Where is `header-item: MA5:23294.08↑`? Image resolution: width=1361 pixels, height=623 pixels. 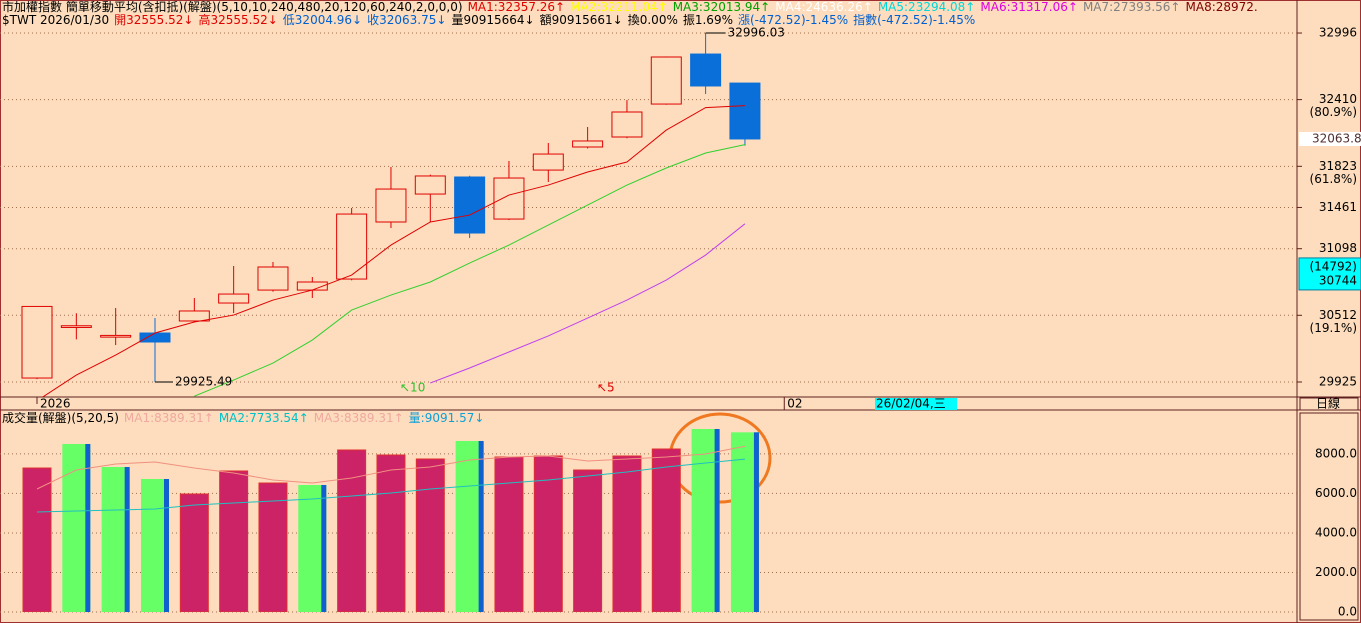 header-item: MA5:23294.08↑ is located at coordinates (926, 7).